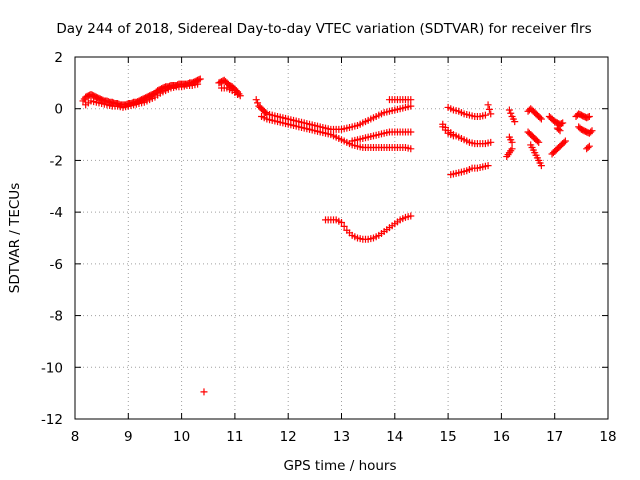 The image size is (640, 480). I want to click on series-s3c, so click(381, 136).